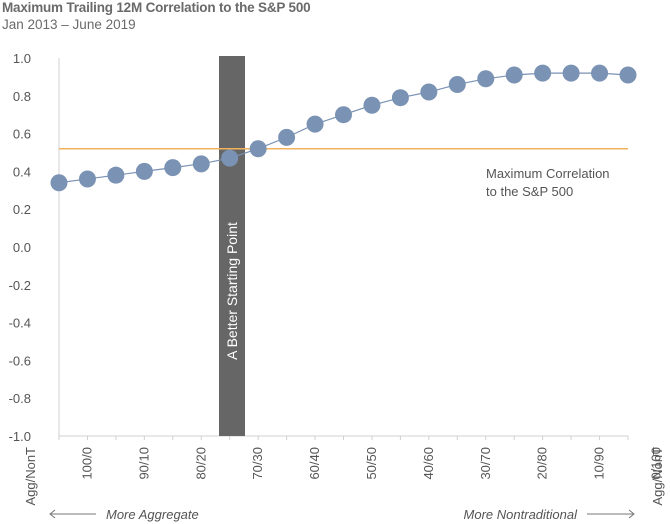 This screenshot has width=670, height=524. I want to click on x-axis-end-label: Agg/NonT, so click(657, 476).